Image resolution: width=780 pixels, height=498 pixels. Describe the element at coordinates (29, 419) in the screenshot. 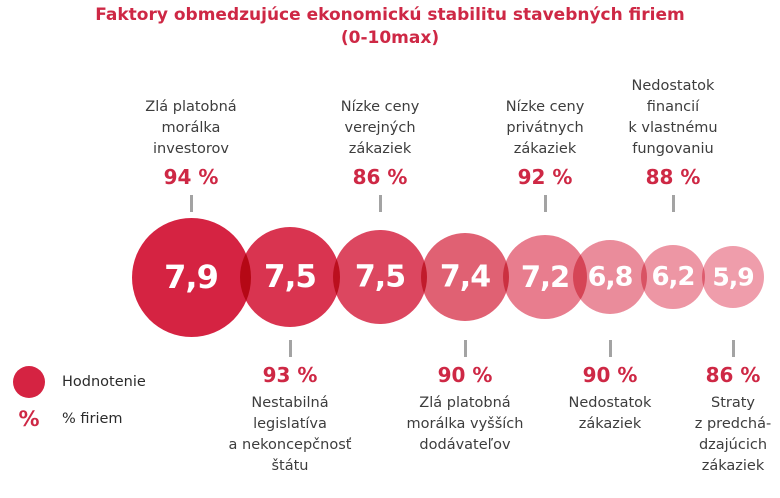

I see `percent-icon: %` at that location.